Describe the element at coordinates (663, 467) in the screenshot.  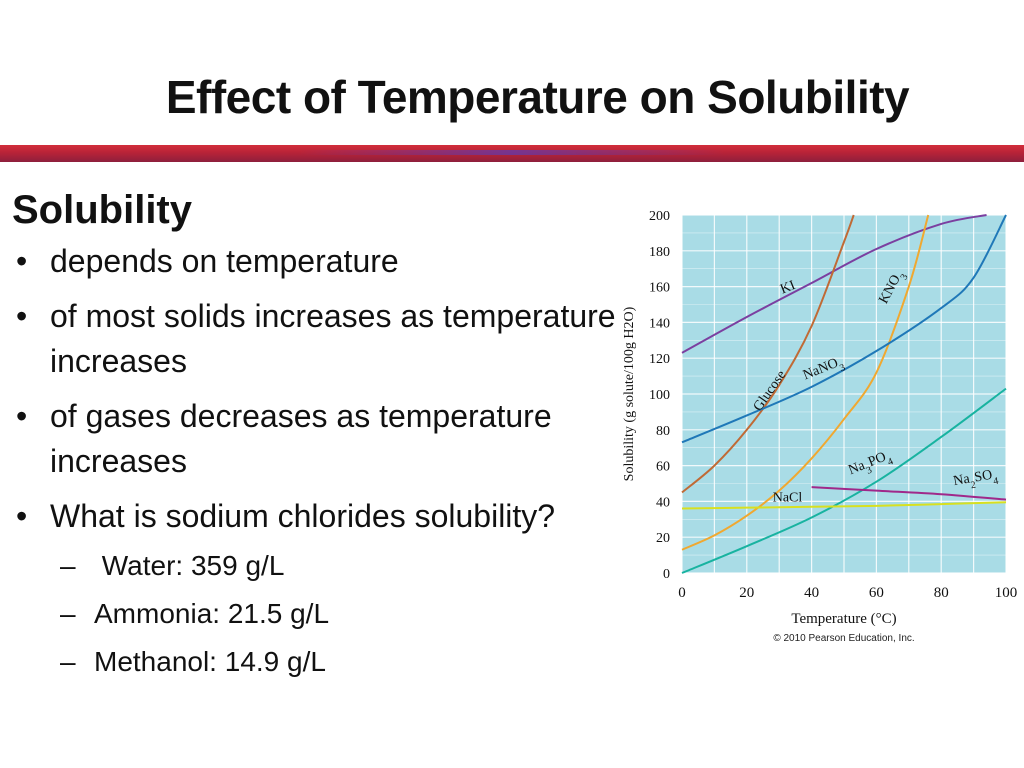
I see `y-tick-label: 60` at that location.